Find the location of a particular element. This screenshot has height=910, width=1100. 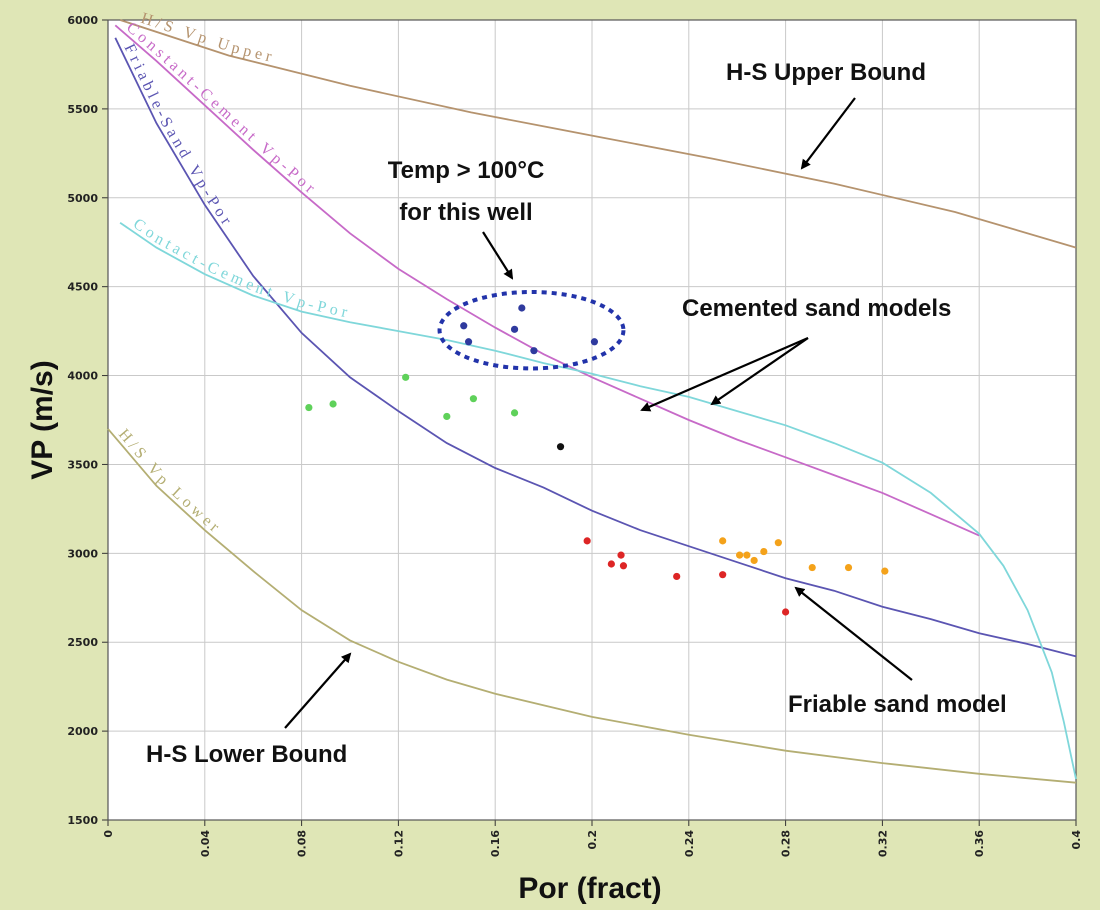

y-tick-label: 6000 is located at coordinates (82, 20).